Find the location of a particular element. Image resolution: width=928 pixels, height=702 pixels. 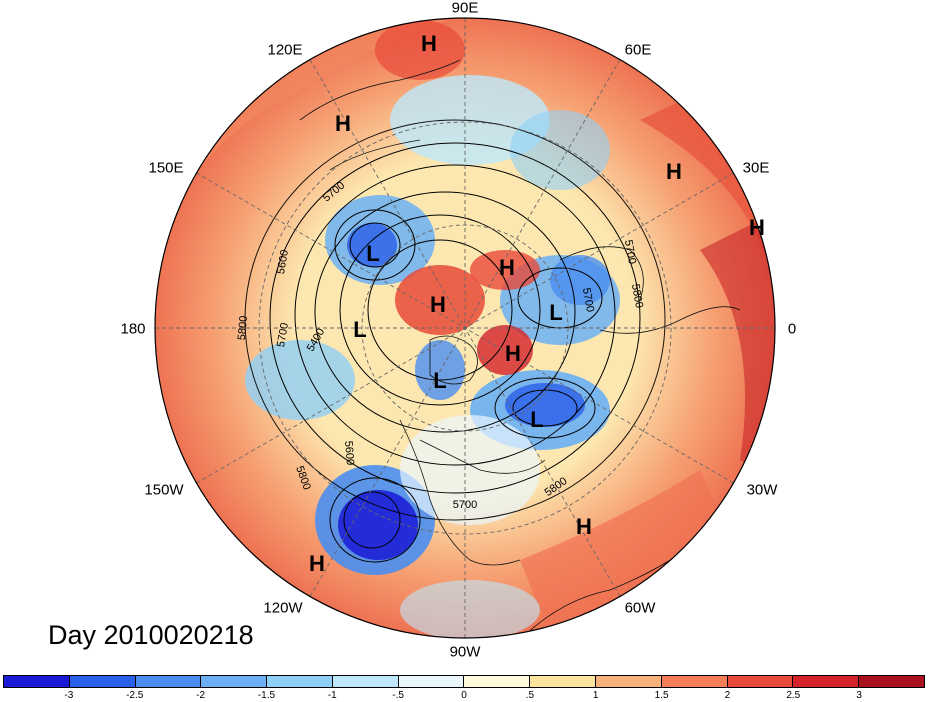

colorbar-tick-label: 1 is located at coordinates (595, 695).